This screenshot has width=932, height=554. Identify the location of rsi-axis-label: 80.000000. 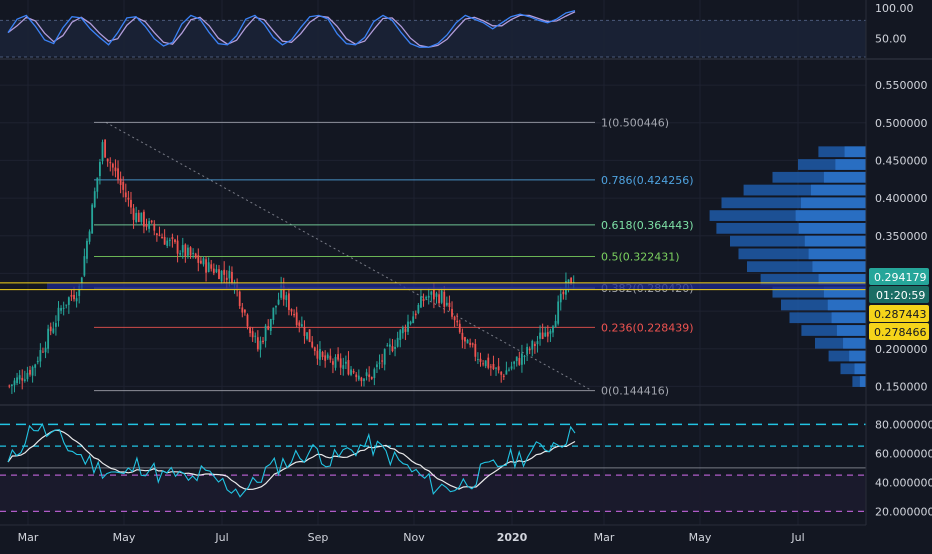
(903, 424).